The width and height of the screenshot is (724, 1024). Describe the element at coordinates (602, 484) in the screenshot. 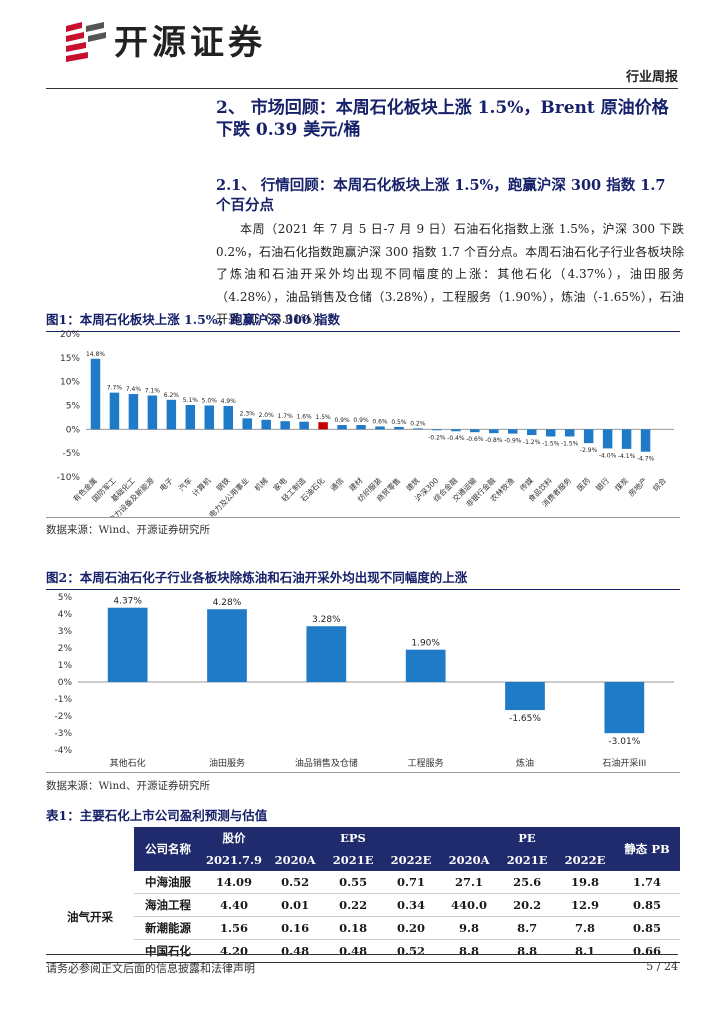

I see `x-tick-label: 银行` at that location.